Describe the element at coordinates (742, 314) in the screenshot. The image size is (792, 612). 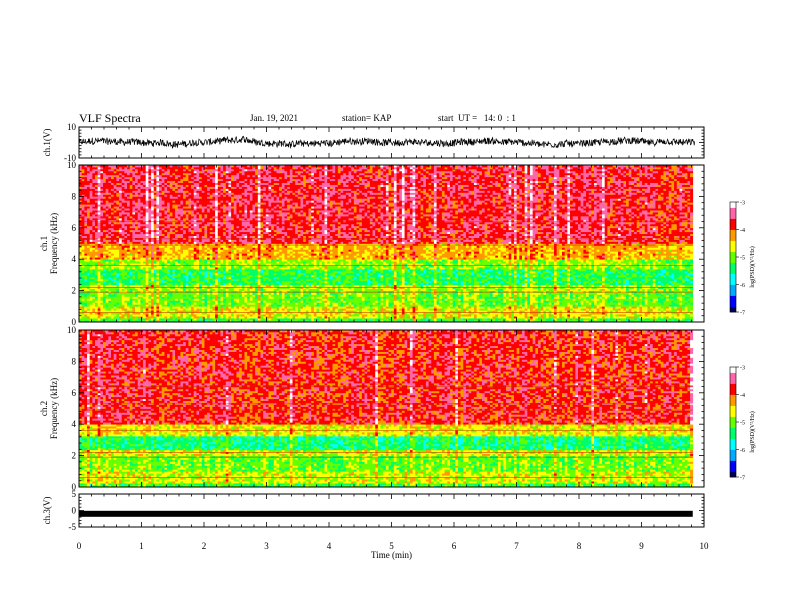
I see `ch1-colorbar-tick-label: -7` at that location.